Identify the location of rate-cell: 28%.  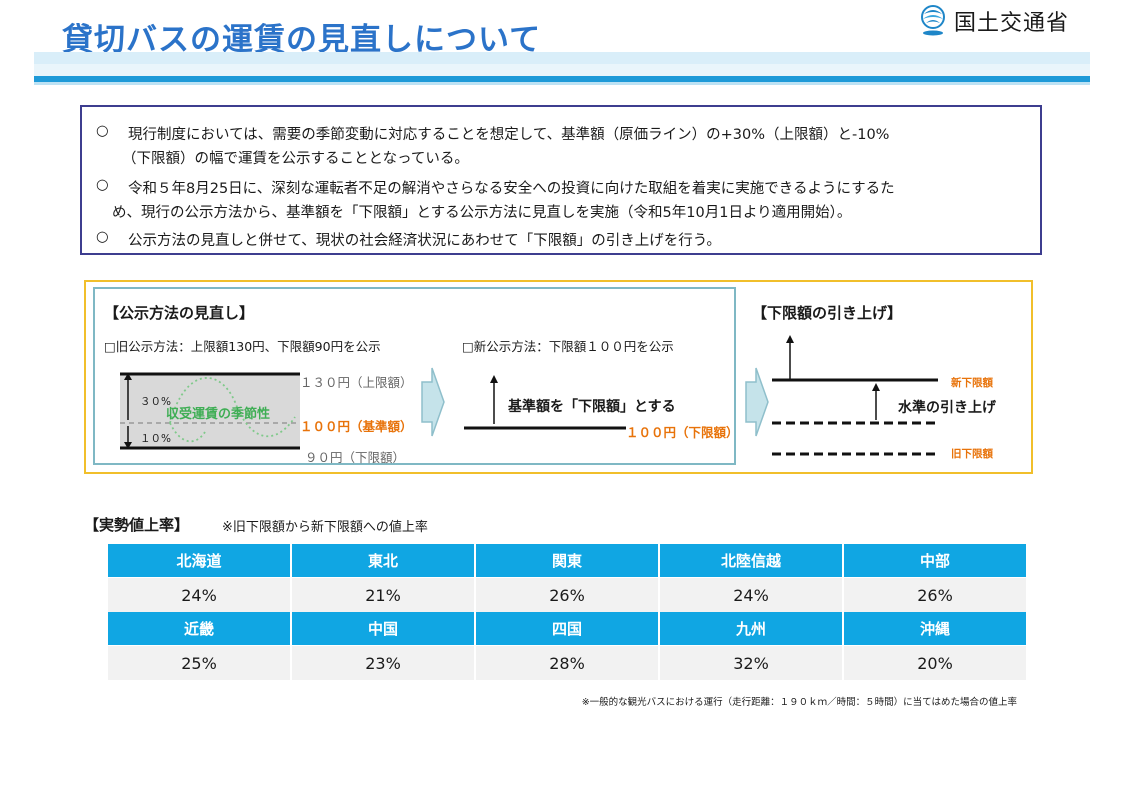
(567, 663).